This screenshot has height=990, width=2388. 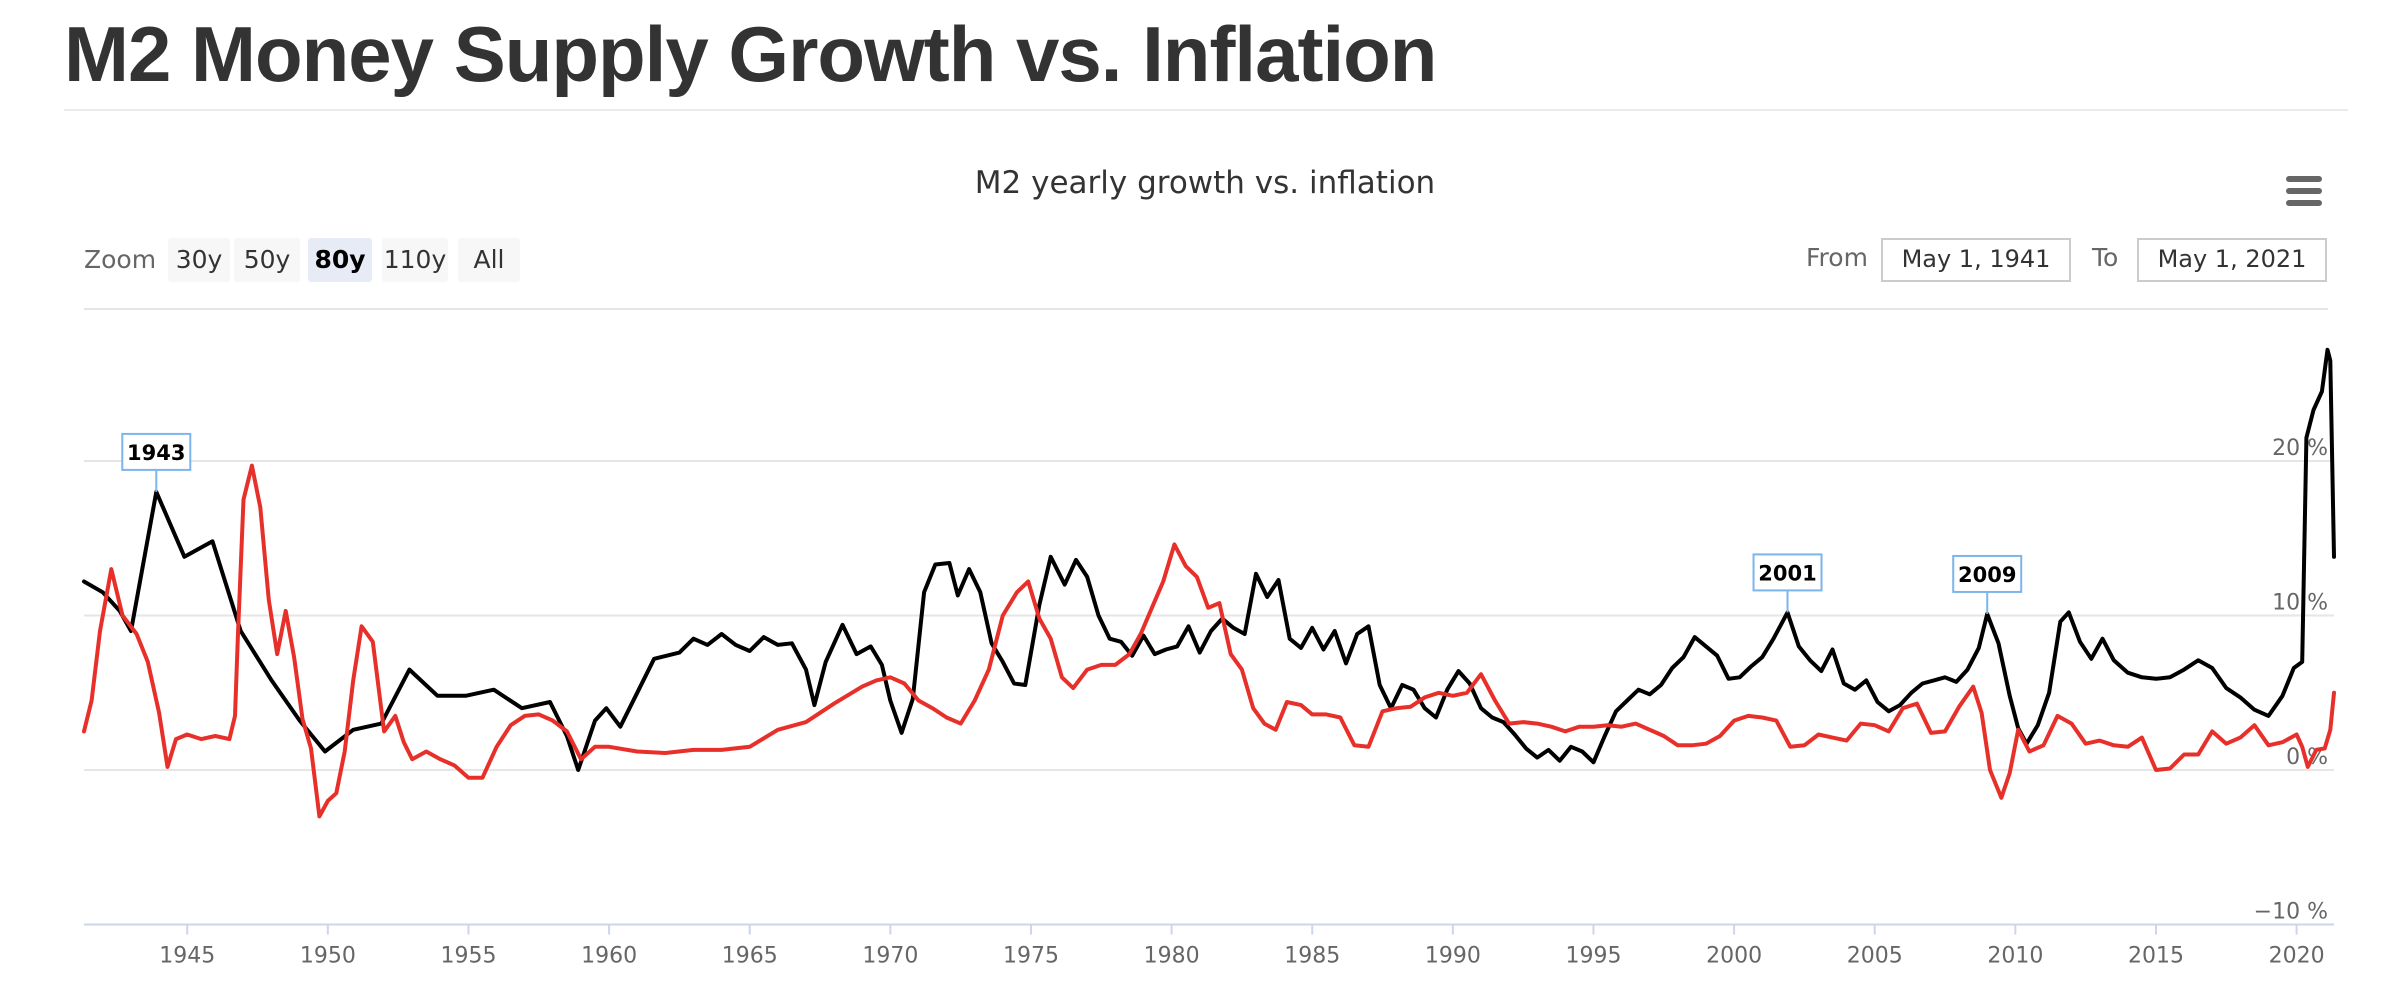 I want to click on y-tick-label: 20 %, so click(x=2300, y=448).